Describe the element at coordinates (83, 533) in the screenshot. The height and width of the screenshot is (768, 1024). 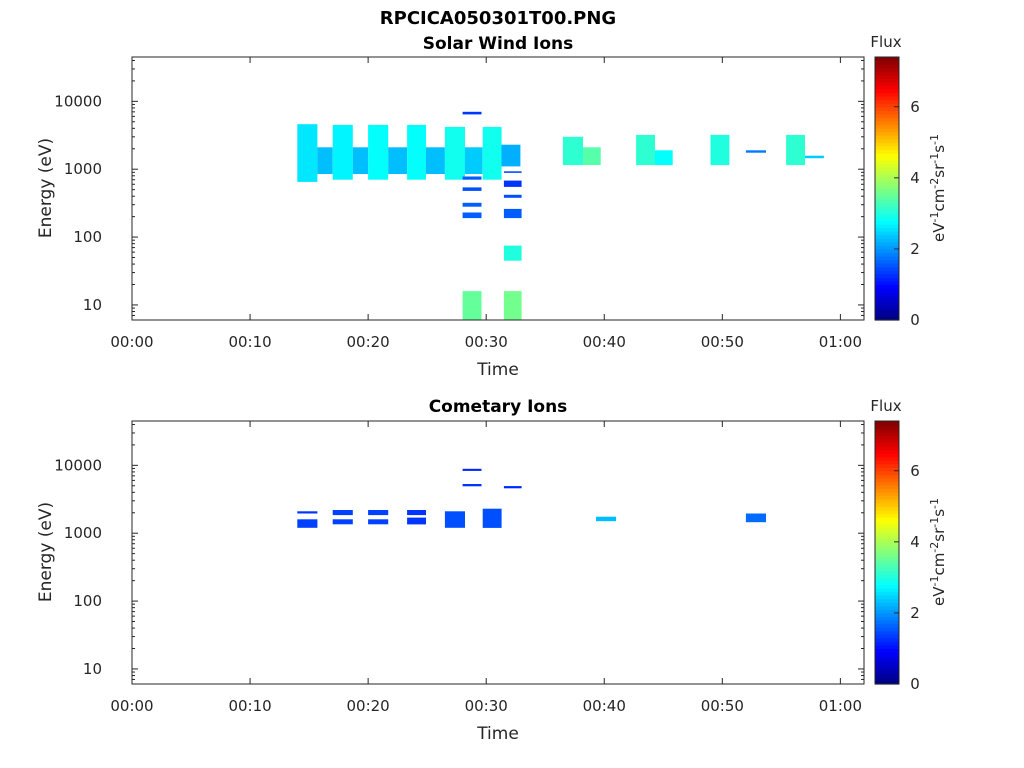
I see `y-tick-label: 1000` at that location.